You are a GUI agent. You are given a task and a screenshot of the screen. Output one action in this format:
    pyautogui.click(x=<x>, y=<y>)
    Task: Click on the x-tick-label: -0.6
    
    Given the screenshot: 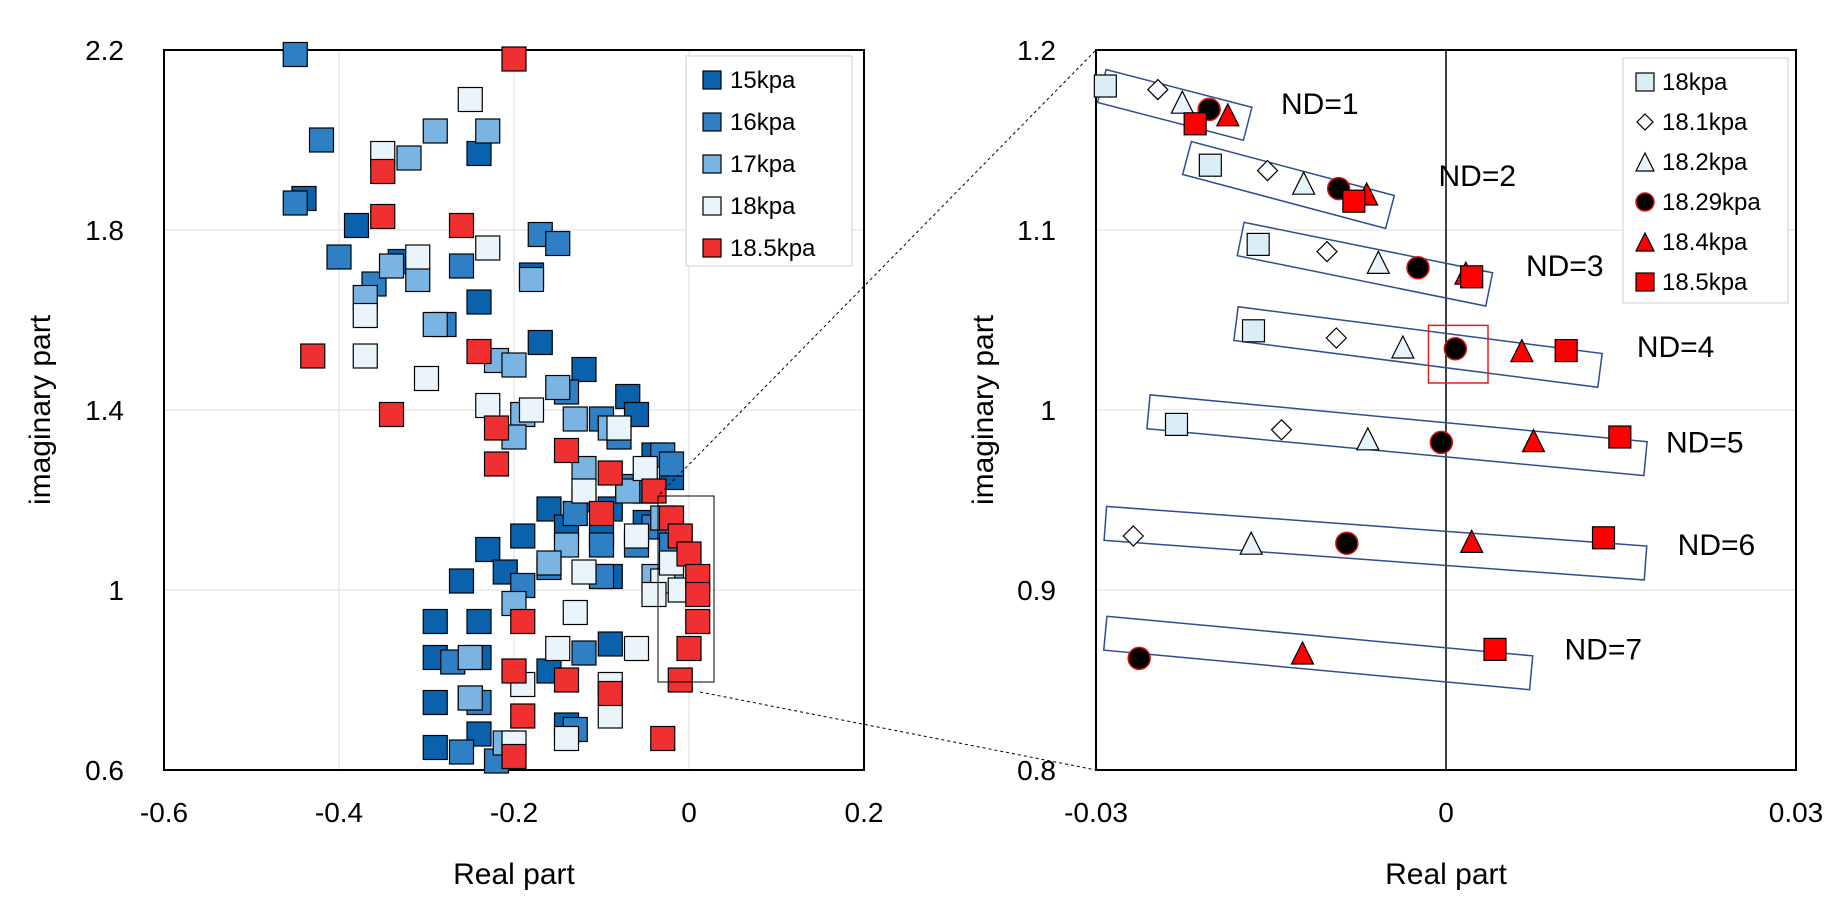 What is the action you would take?
    pyautogui.click(x=164, y=812)
    